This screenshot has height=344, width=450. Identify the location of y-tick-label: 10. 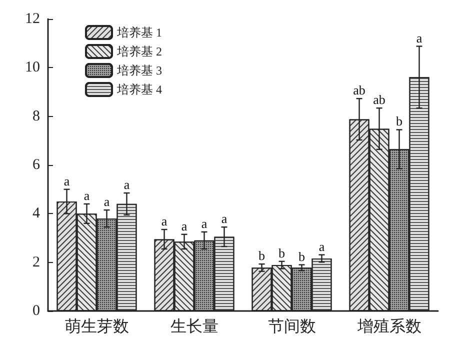
(32, 68).